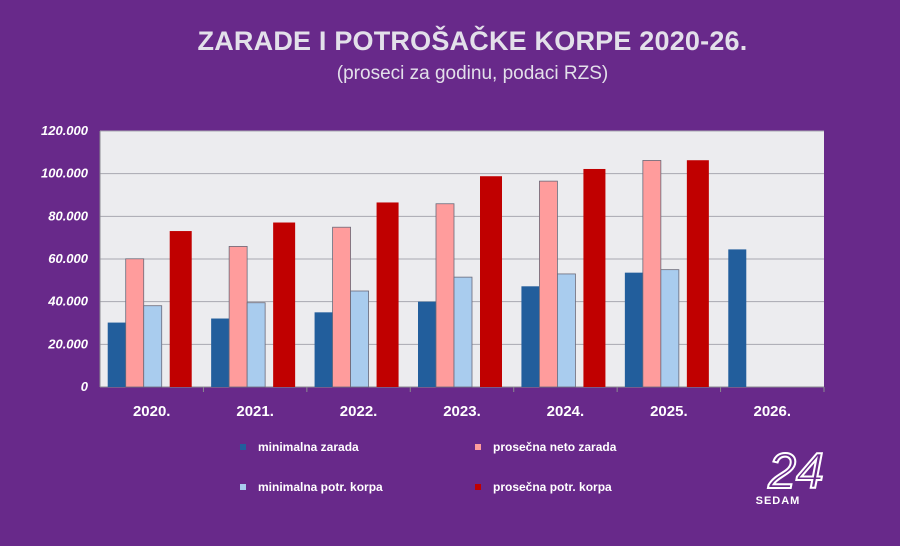 This screenshot has width=900, height=546. Describe the element at coordinates (566, 411) in the screenshot. I see `x-tick-label: 2024.` at that location.